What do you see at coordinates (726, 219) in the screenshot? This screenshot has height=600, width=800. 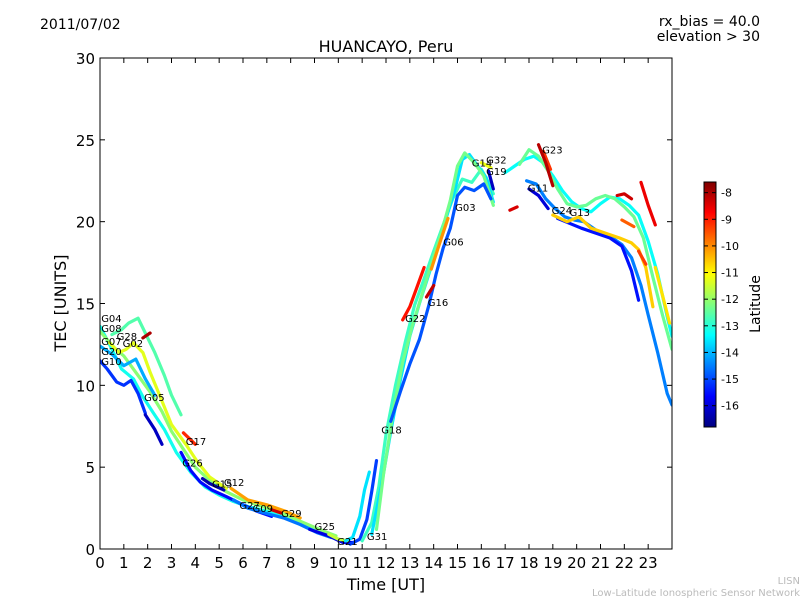 I see `colorbar-tick-label: -9` at bounding box center [726, 219].